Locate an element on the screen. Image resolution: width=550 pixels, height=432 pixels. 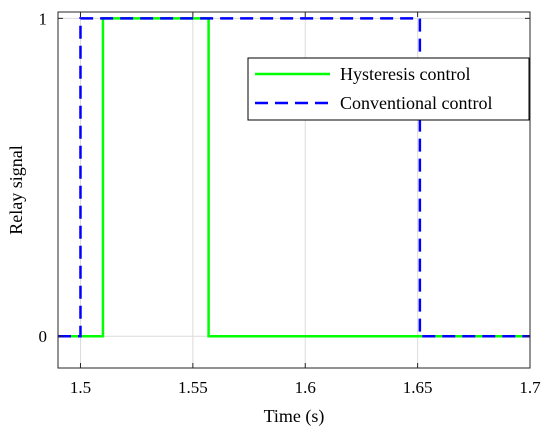
x-tick-label: 1.55 is located at coordinates (193, 387).